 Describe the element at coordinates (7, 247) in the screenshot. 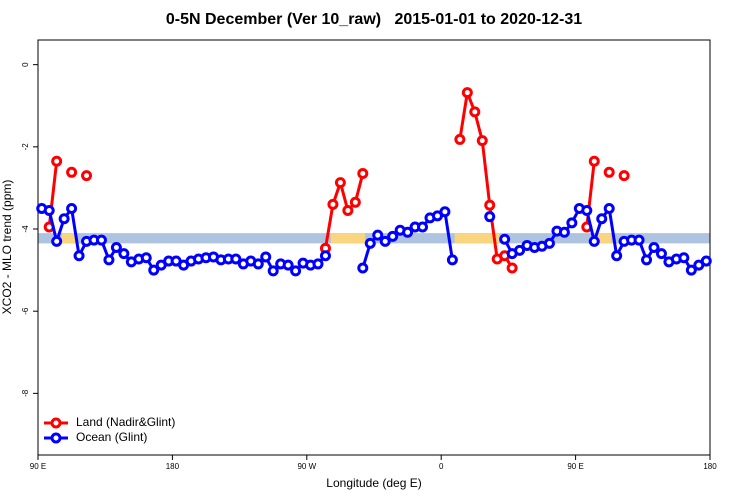

I see `y-axis-label: XCO2 - MLO trend (ppm)` at that location.